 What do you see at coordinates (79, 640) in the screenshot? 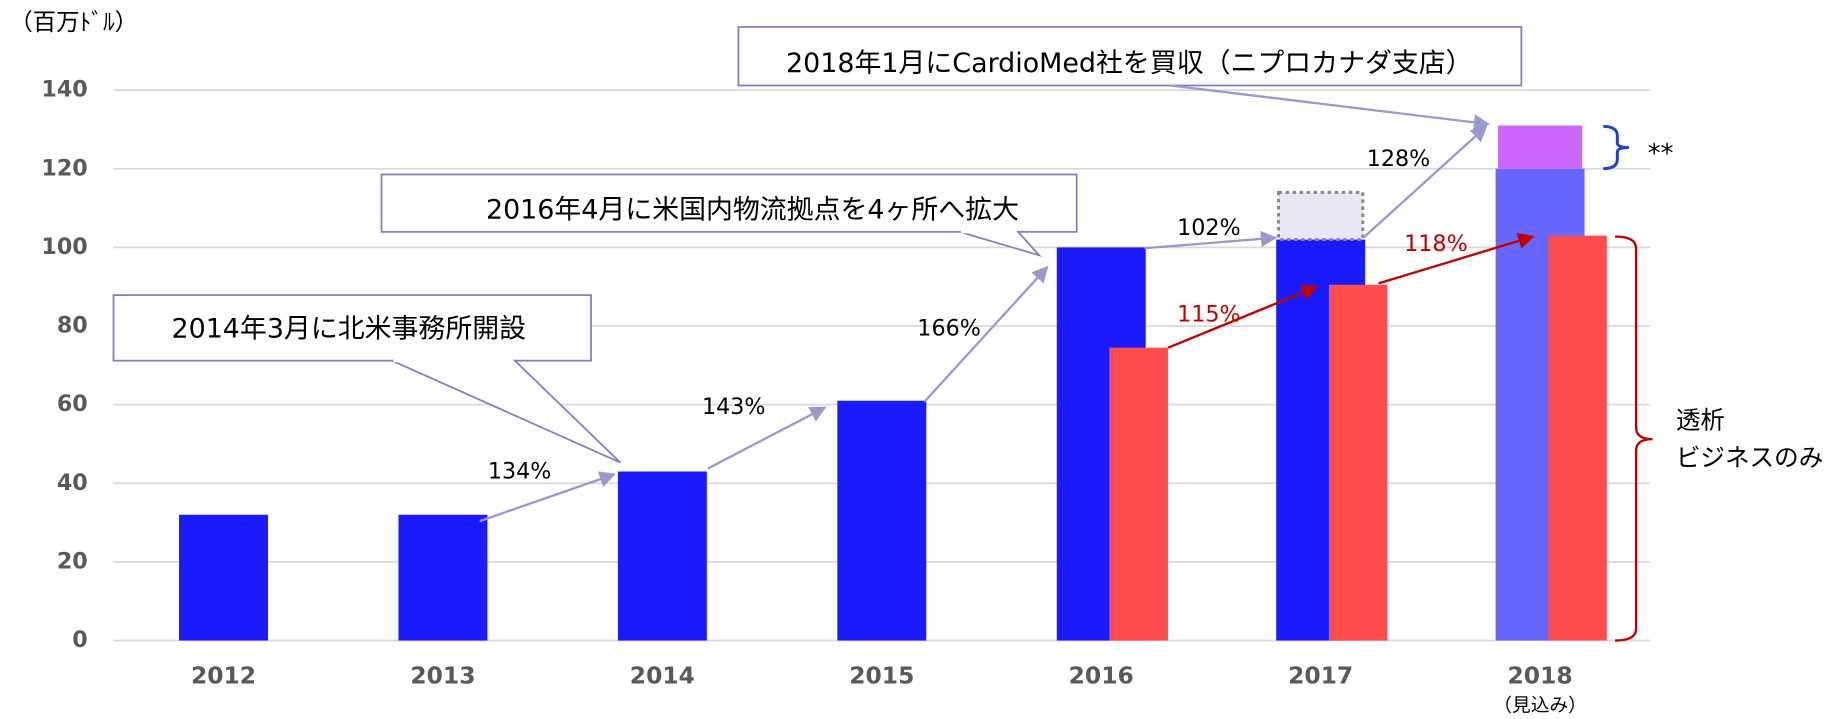
I see `y-tick-label: 0` at bounding box center [79, 640].